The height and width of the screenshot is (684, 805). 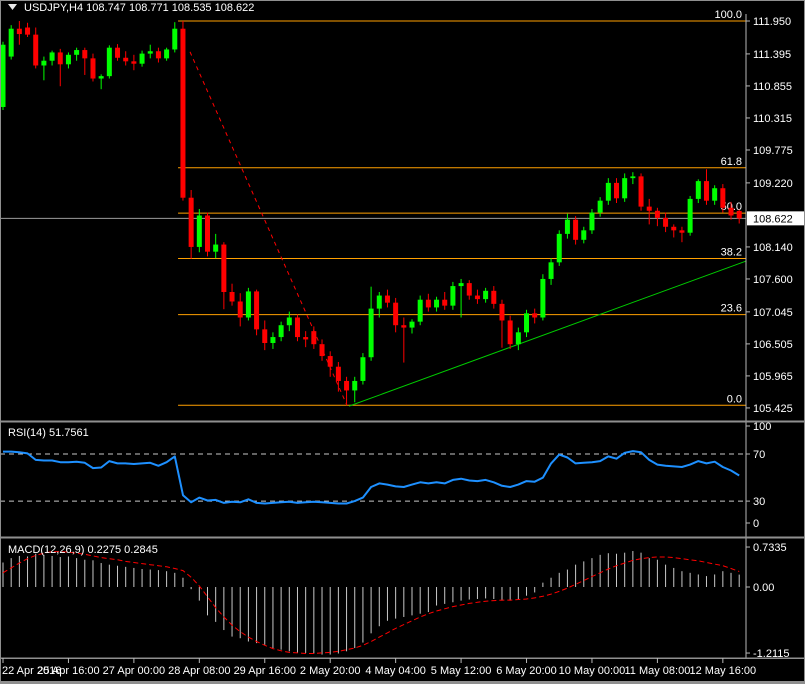 I want to click on rsi-indicator-label: RSI(14) 51.7561, so click(x=48, y=433).